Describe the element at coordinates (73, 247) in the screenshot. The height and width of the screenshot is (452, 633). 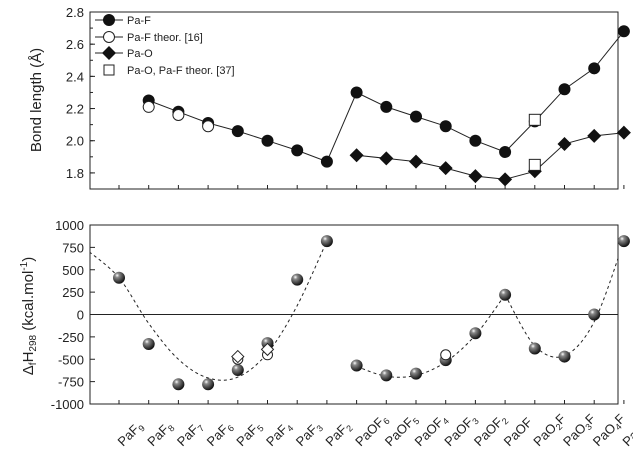
I see `bottom-y-tick-label: 750` at that location.